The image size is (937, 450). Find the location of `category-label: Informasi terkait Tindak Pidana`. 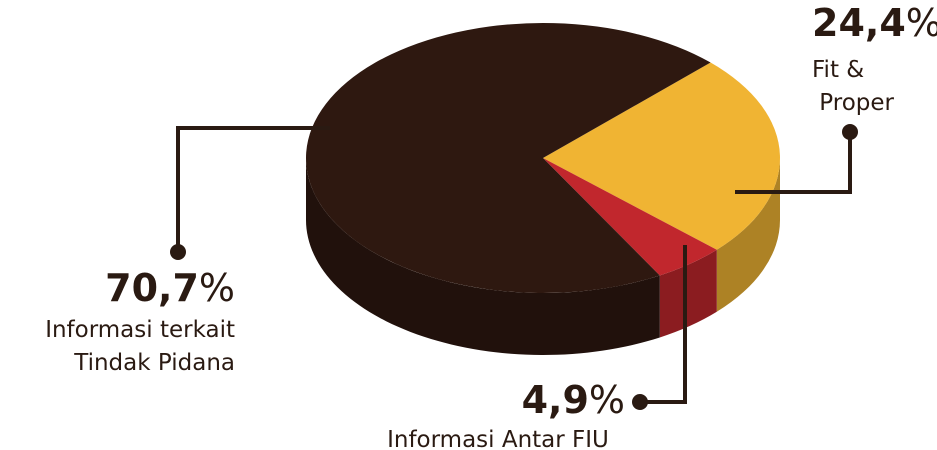

category-label: Informasi terkait Tindak Pidana is located at coordinates (140, 346).